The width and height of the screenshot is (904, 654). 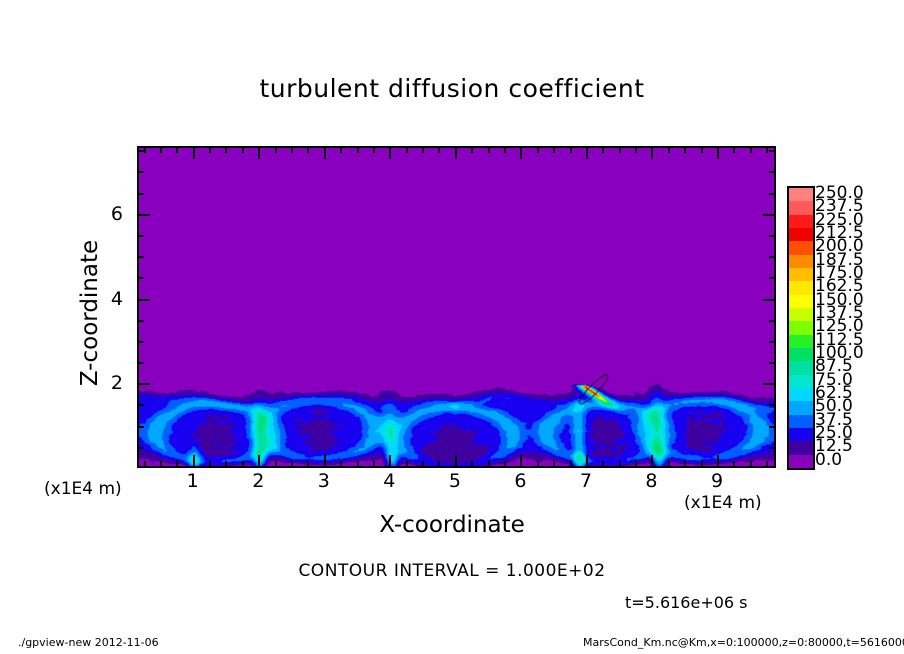 I want to click on contour-interval-annotation: CONTOUR INTERVAL = 1.000E+02, so click(x=452, y=571).